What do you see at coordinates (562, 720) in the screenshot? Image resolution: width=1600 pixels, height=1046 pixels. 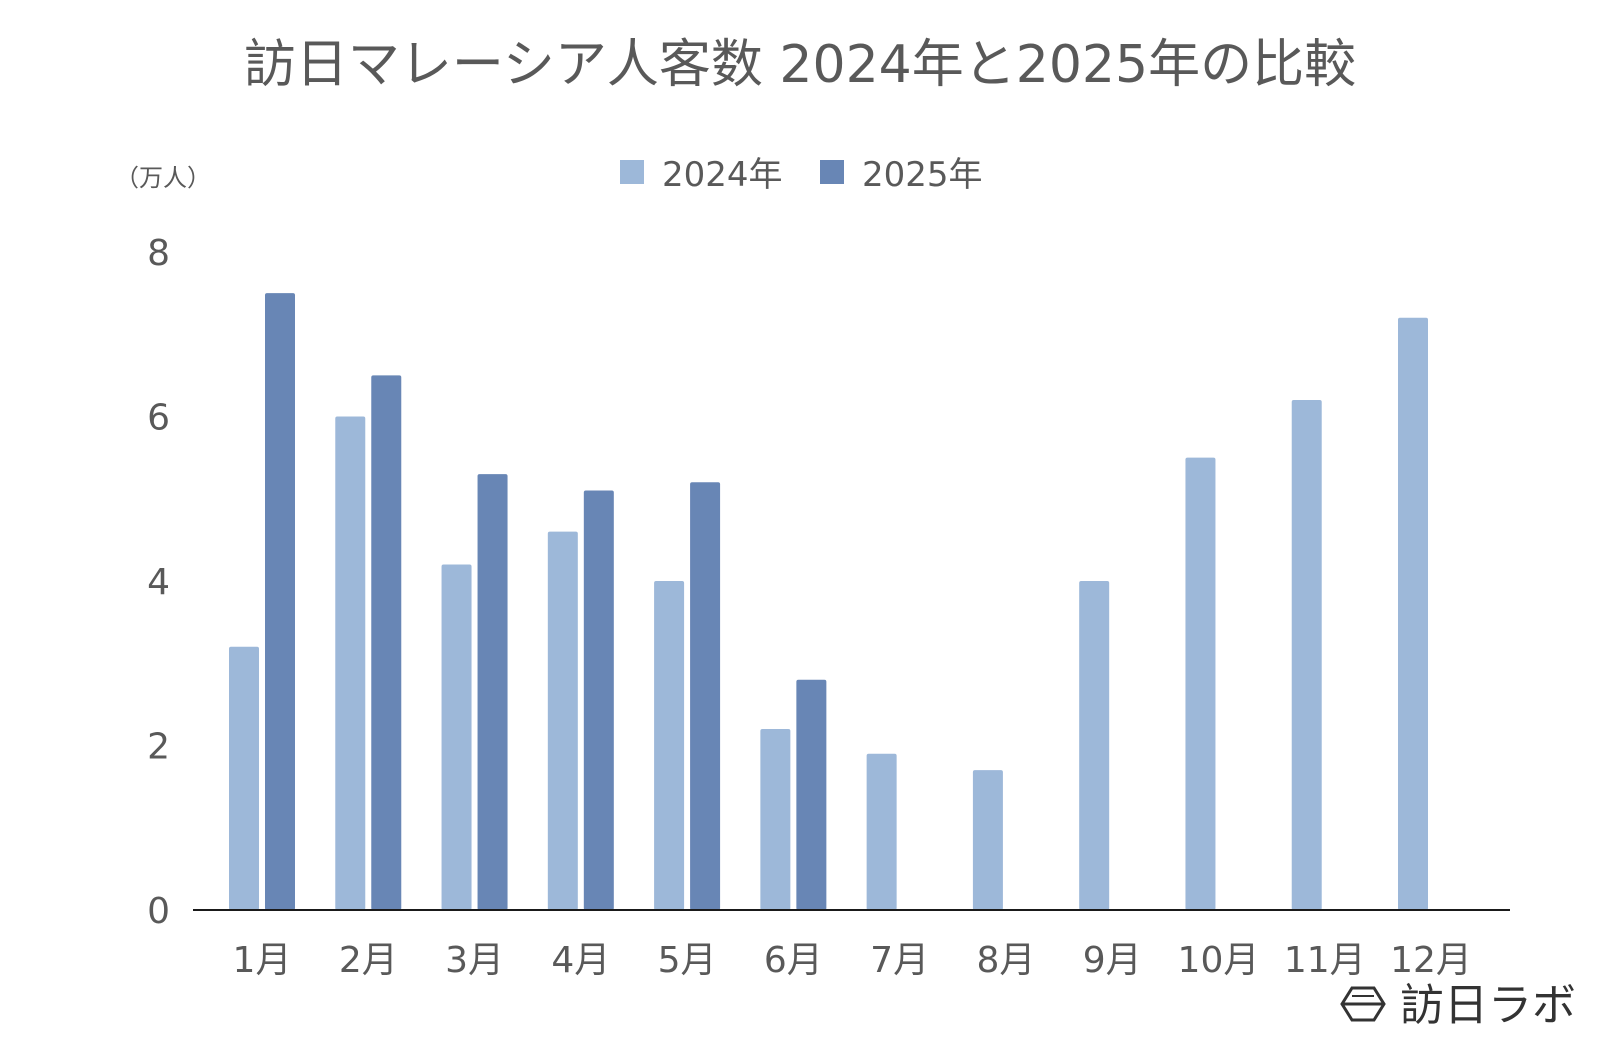 I see `bar-2024年-4月` at bounding box center [562, 720].